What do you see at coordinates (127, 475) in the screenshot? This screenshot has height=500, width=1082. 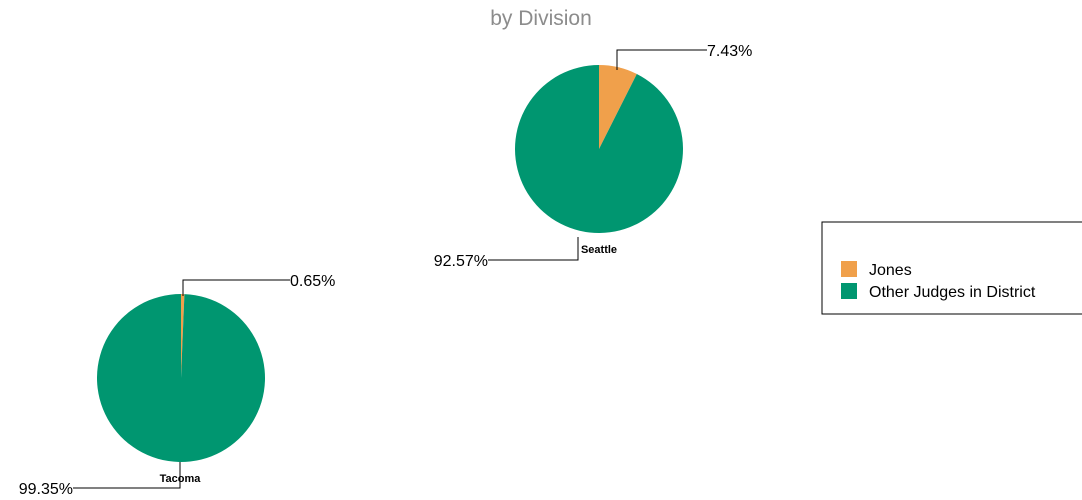 I see `tacoma-other-leader` at bounding box center [127, 475].